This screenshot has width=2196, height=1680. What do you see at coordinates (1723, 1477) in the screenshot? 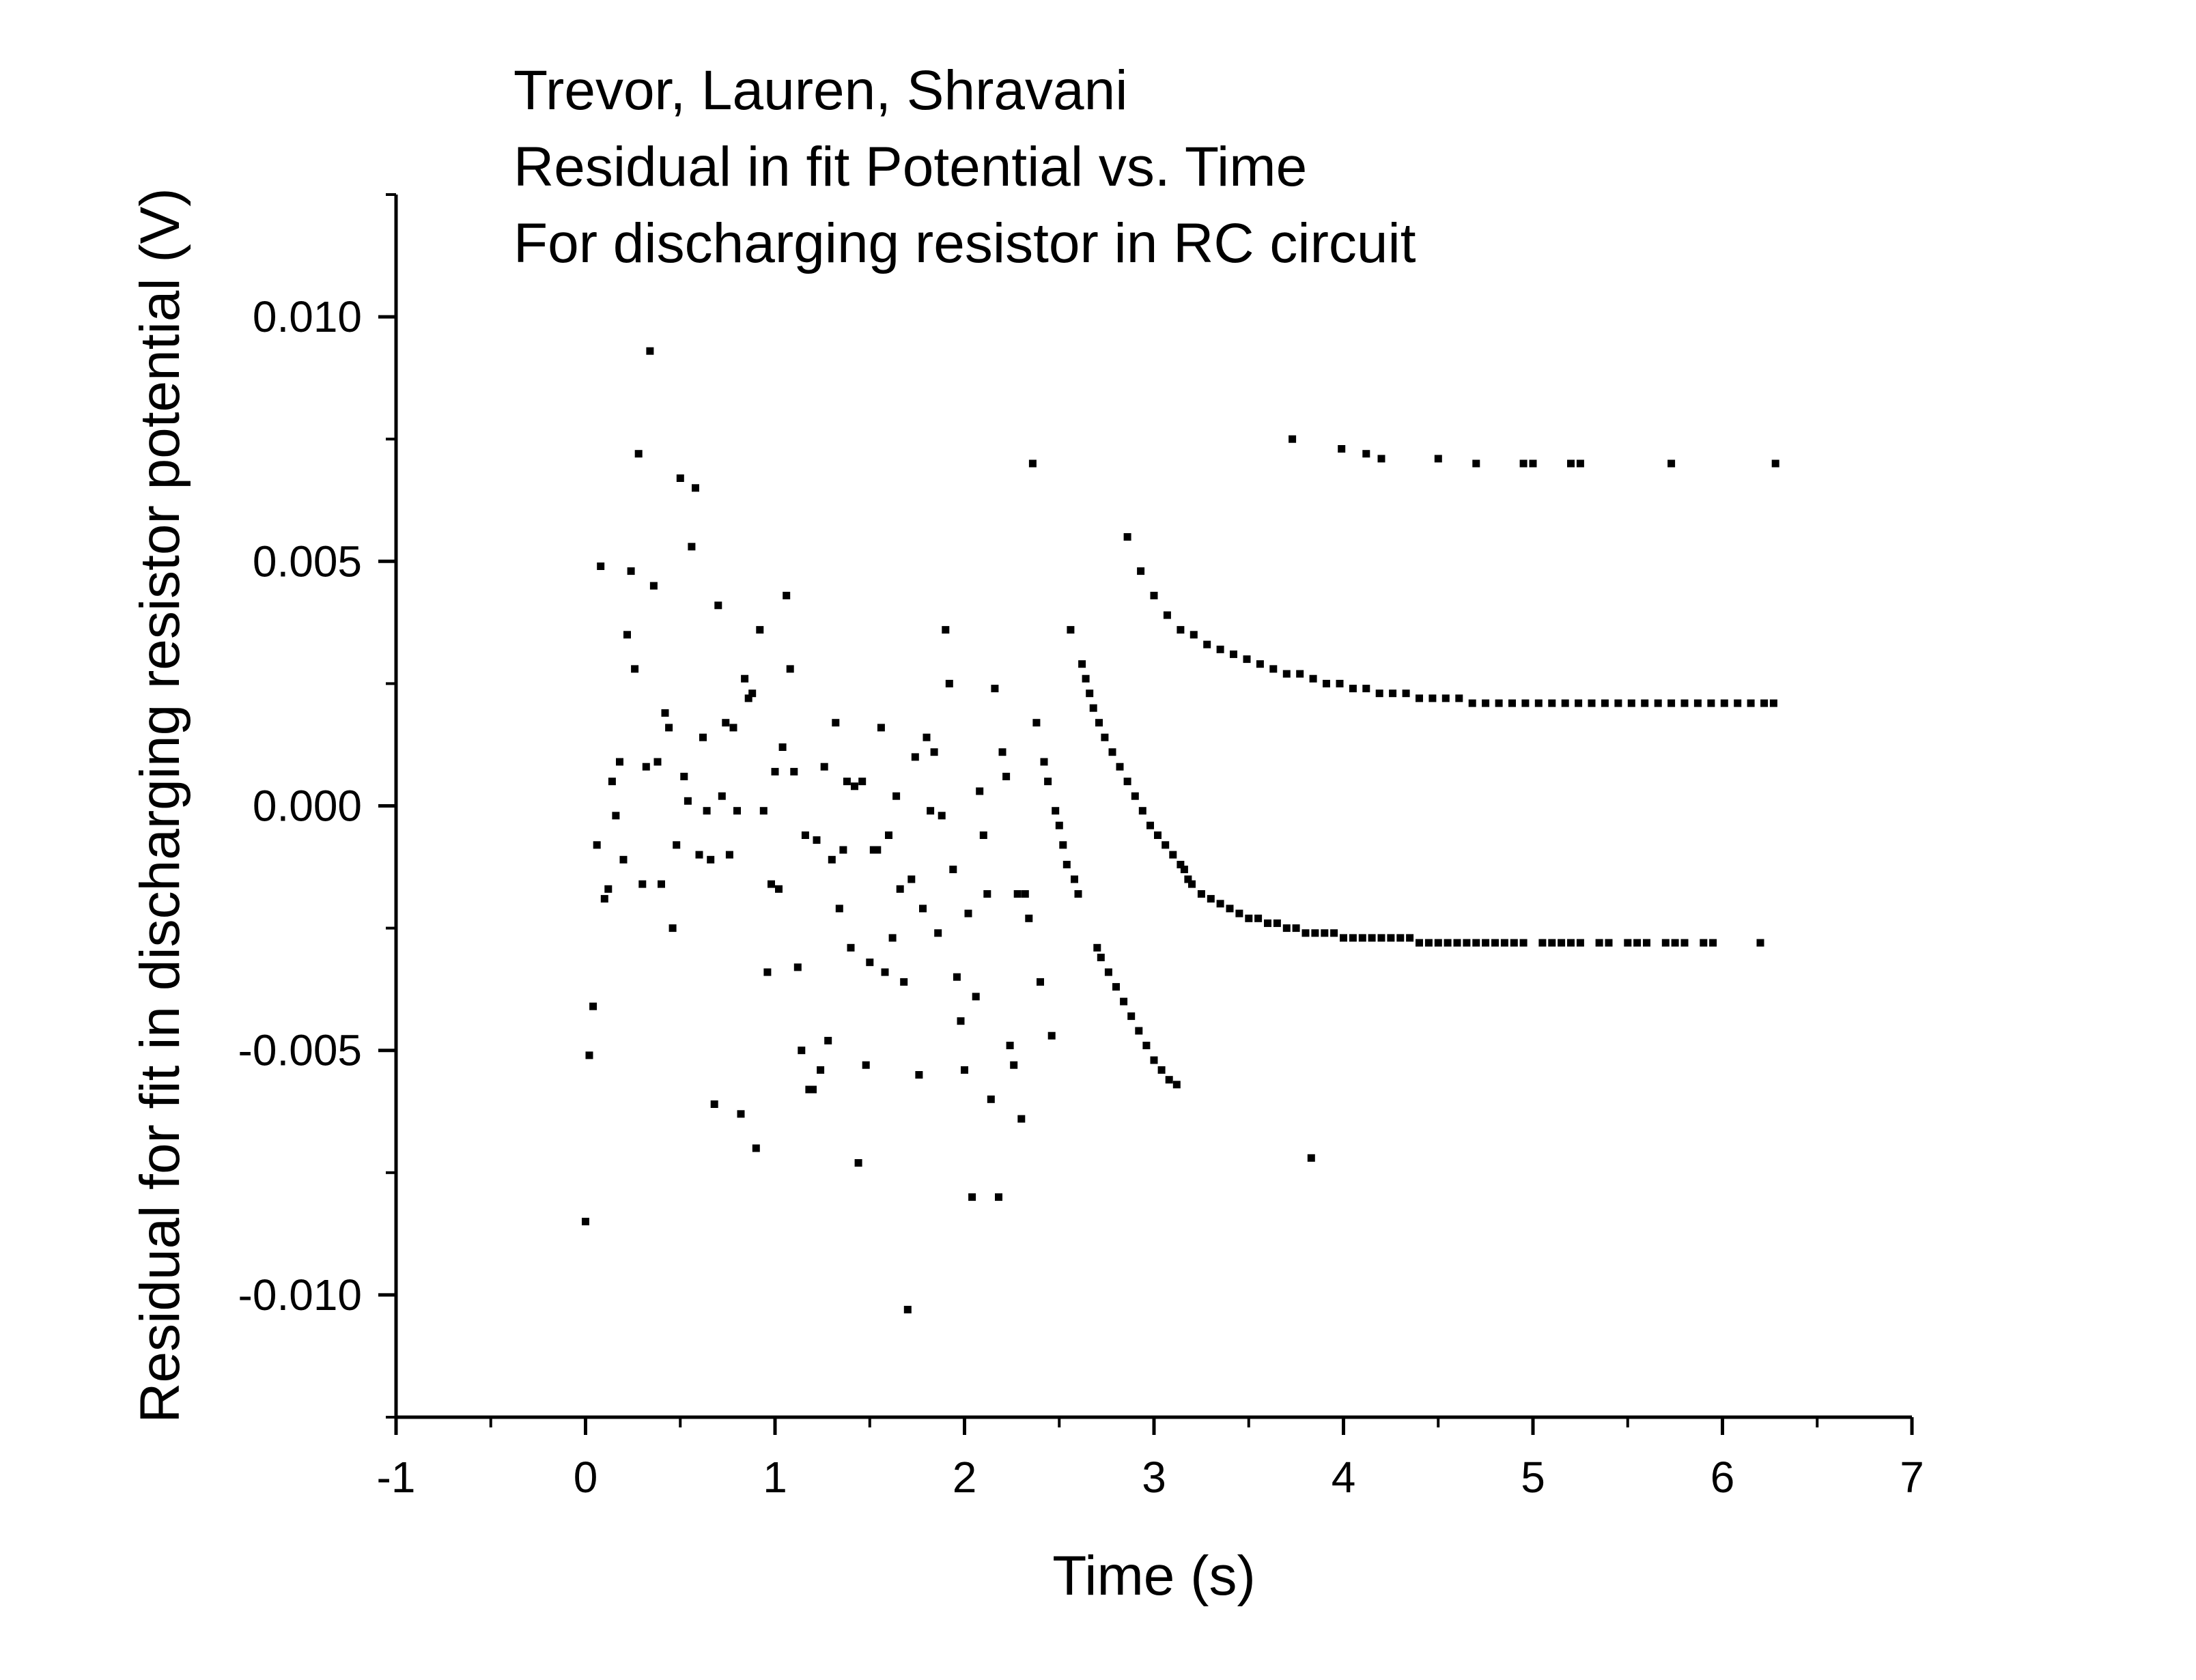
I see `x-tick-label: 6` at bounding box center [1723, 1477].